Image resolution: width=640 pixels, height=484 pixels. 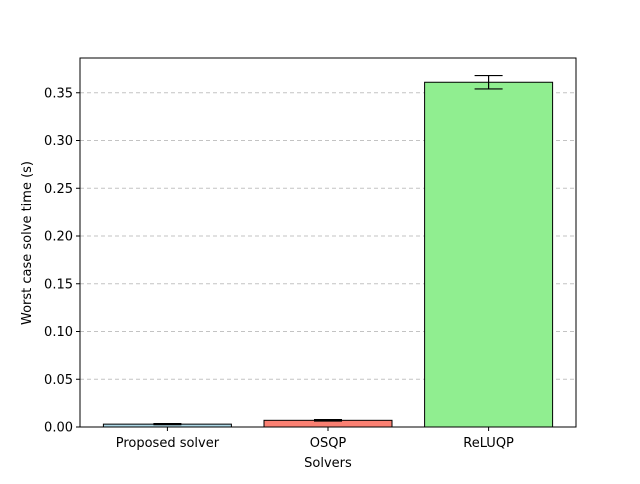 What do you see at coordinates (58, 380) in the screenshot?
I see `y-tick-label: 0.05` at bounding box center [58, 380].